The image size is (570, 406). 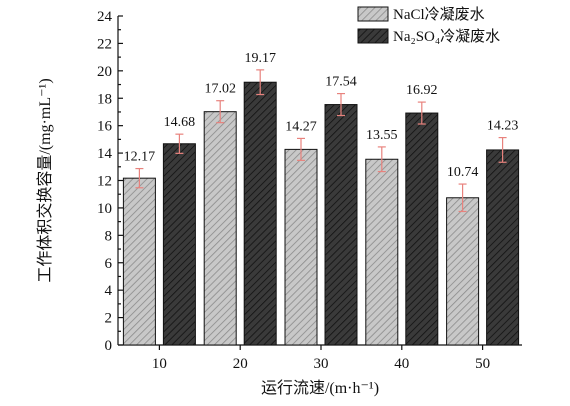 What do you see at coordinates (109, 346) in the screenshot?
I see `y-tick-label: 0` at bounding box center [109, 346].